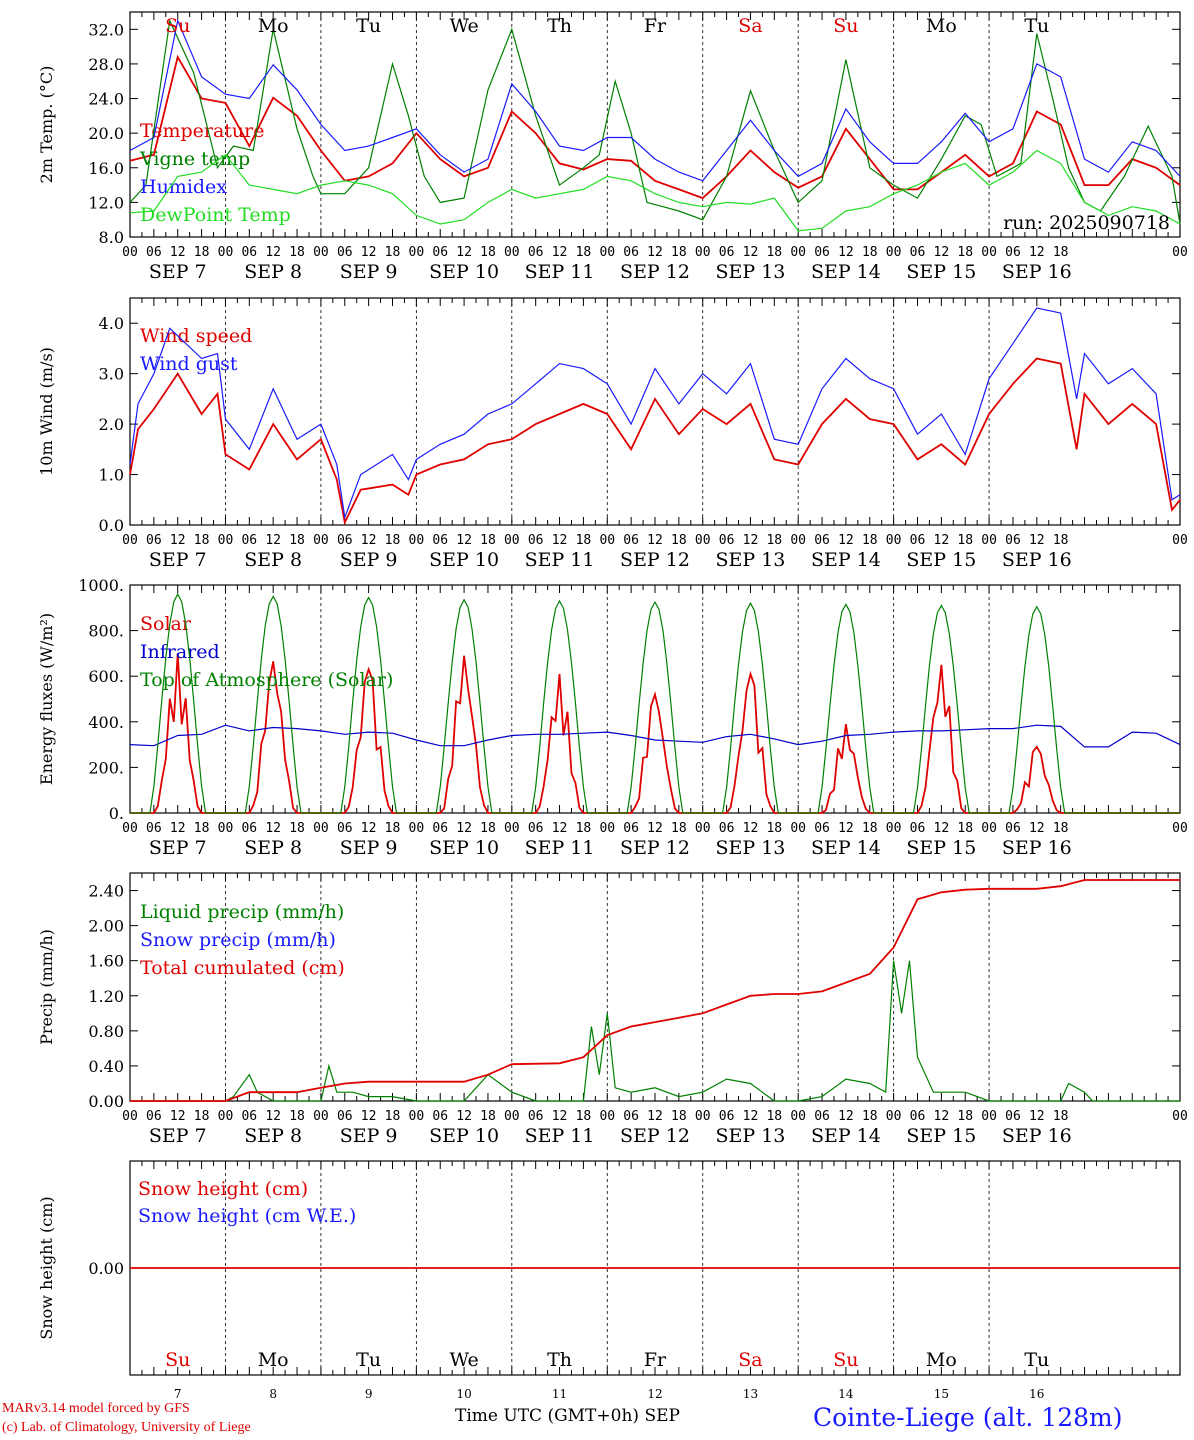  What do you see at coordinates (178, 272) in the screenshot?
I see `date-label: SEP 7` at bounding box center [178, 272].